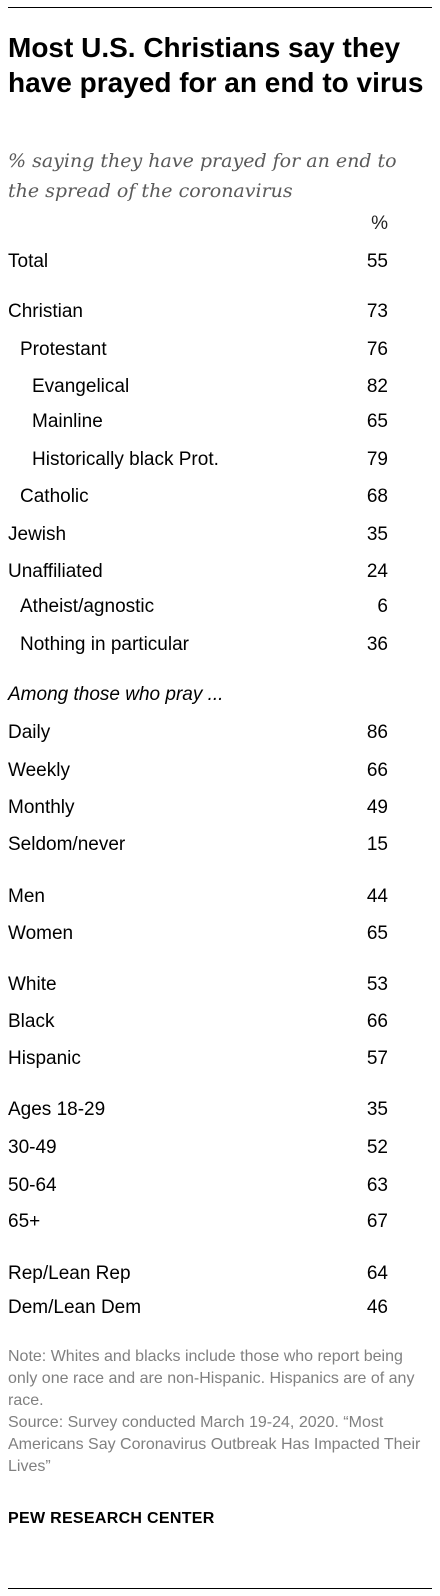 Image resolution: width=440 pixels, height=1596 pixels. I want to click on row-label: Ages 18-29, so click(57, 1109).